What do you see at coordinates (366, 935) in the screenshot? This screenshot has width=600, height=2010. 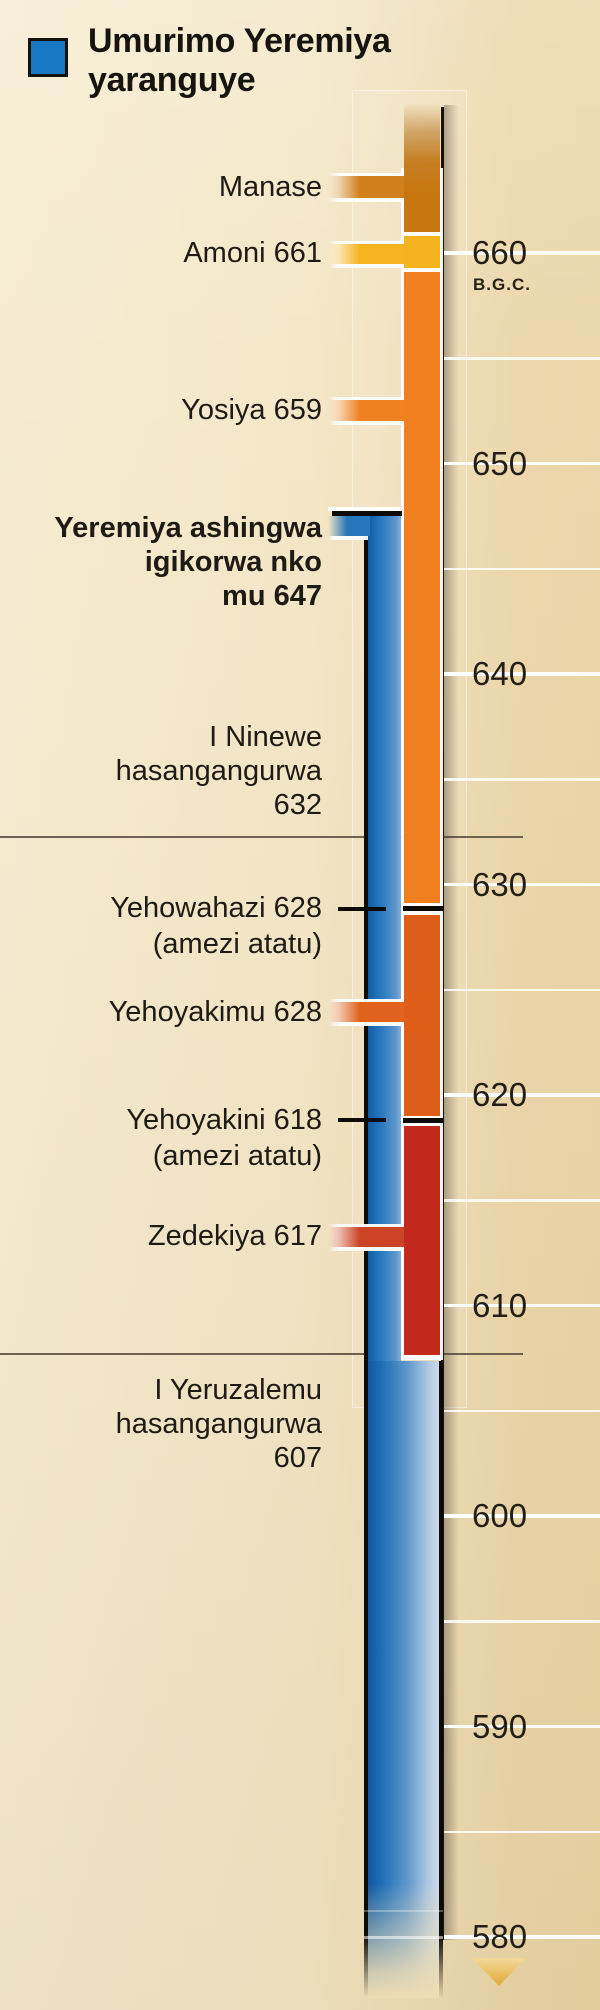 I see `jeremiah-bar-narrow-left-edge` at bounding box center [366, 935].